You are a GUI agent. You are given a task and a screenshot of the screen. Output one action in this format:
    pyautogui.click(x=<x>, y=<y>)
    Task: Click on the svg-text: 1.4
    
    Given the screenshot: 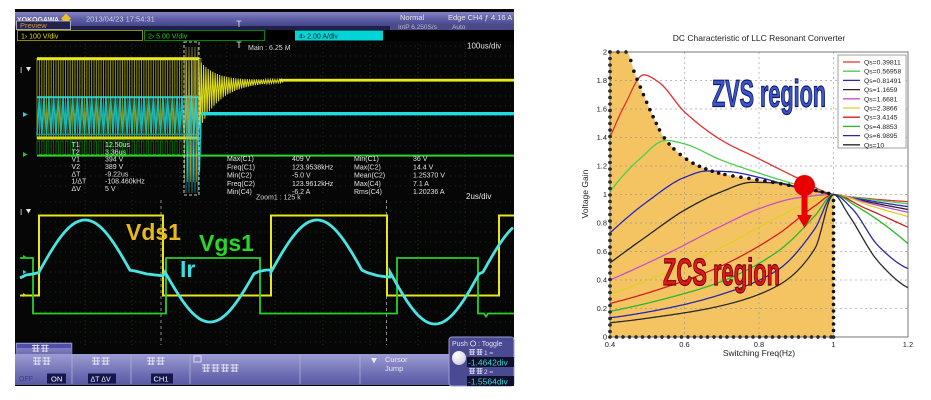 What is the action you would take?
    pyautogui.click(x=602, y=137)
    